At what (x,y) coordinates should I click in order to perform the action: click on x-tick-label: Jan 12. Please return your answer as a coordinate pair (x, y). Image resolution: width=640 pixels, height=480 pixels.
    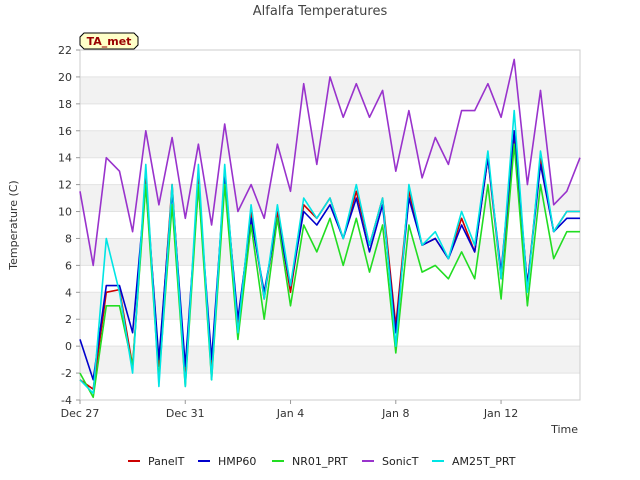
    Looking at the image, I should click on (500, 413).